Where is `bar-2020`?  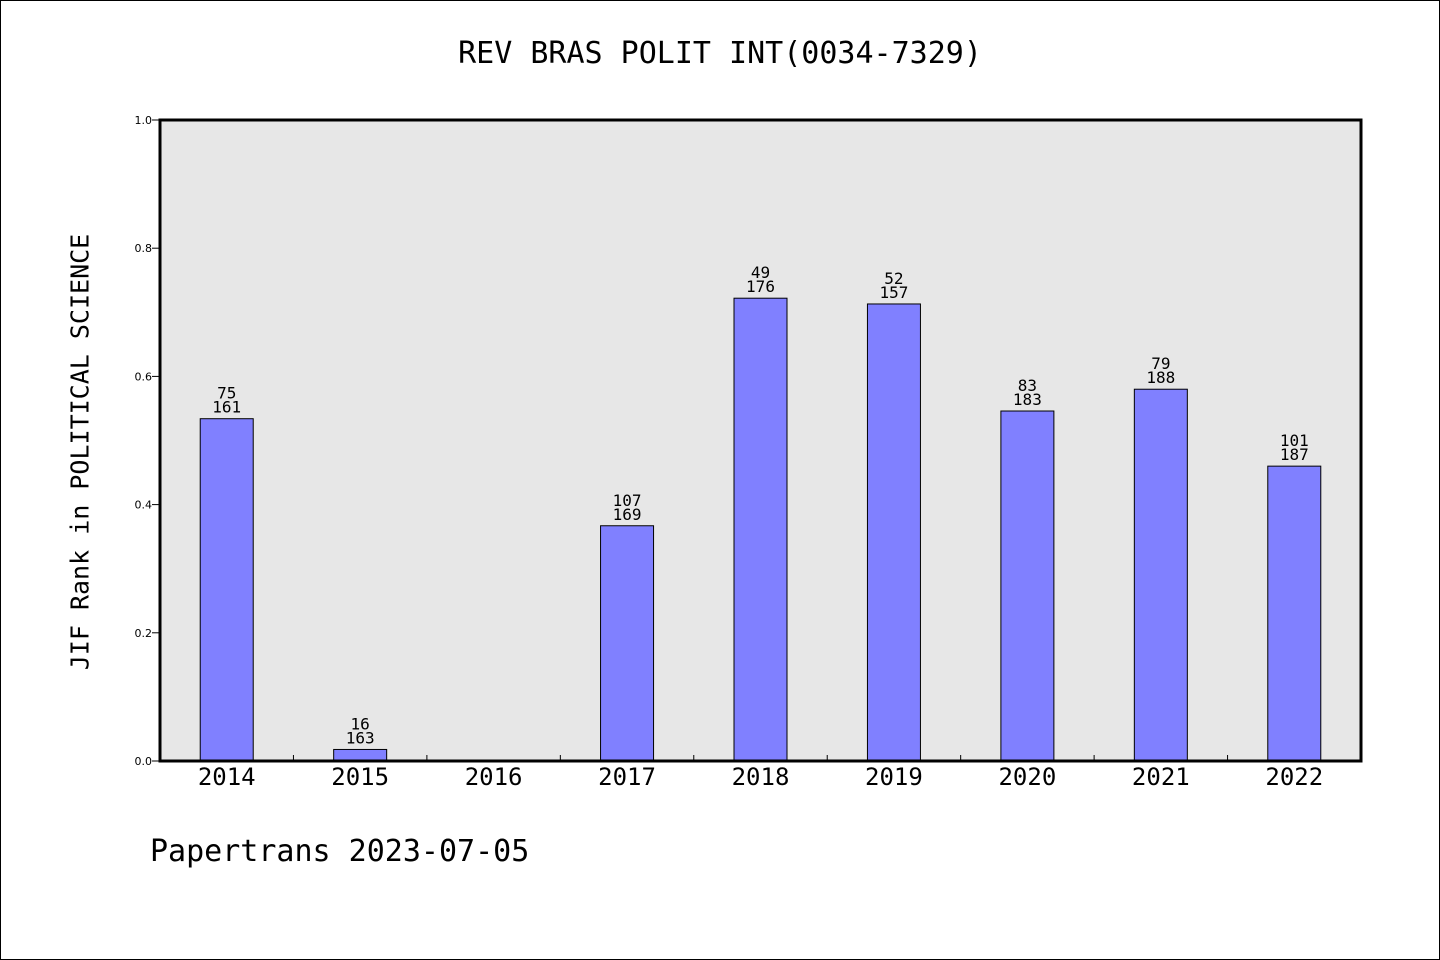
bar-2020 is located at coordinates (1027, 586).